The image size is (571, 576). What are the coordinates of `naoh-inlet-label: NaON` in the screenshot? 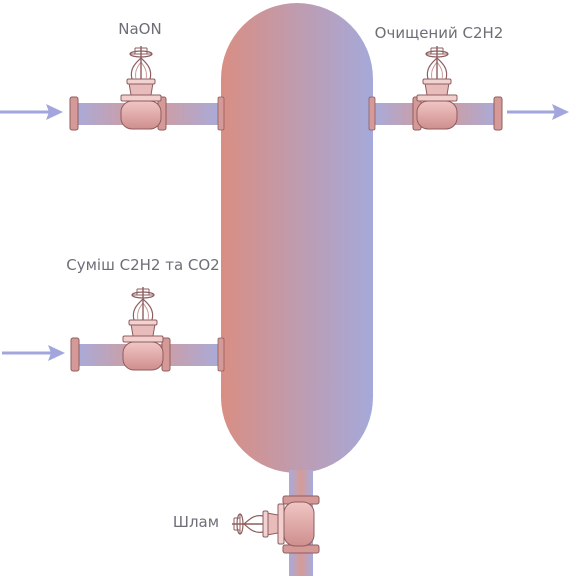 It's located at (139, 29).